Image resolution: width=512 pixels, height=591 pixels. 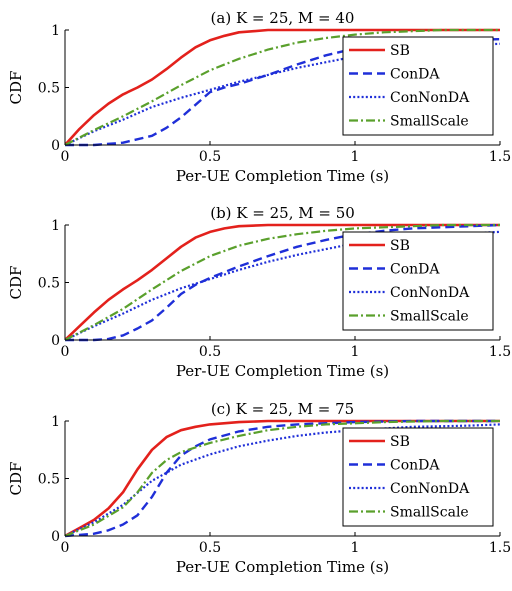 What do you see at coordinates (283, 18) in the screenshot?
I see `chart-title: (a) K = 25, M = 40` at bounding box center [283, 18].